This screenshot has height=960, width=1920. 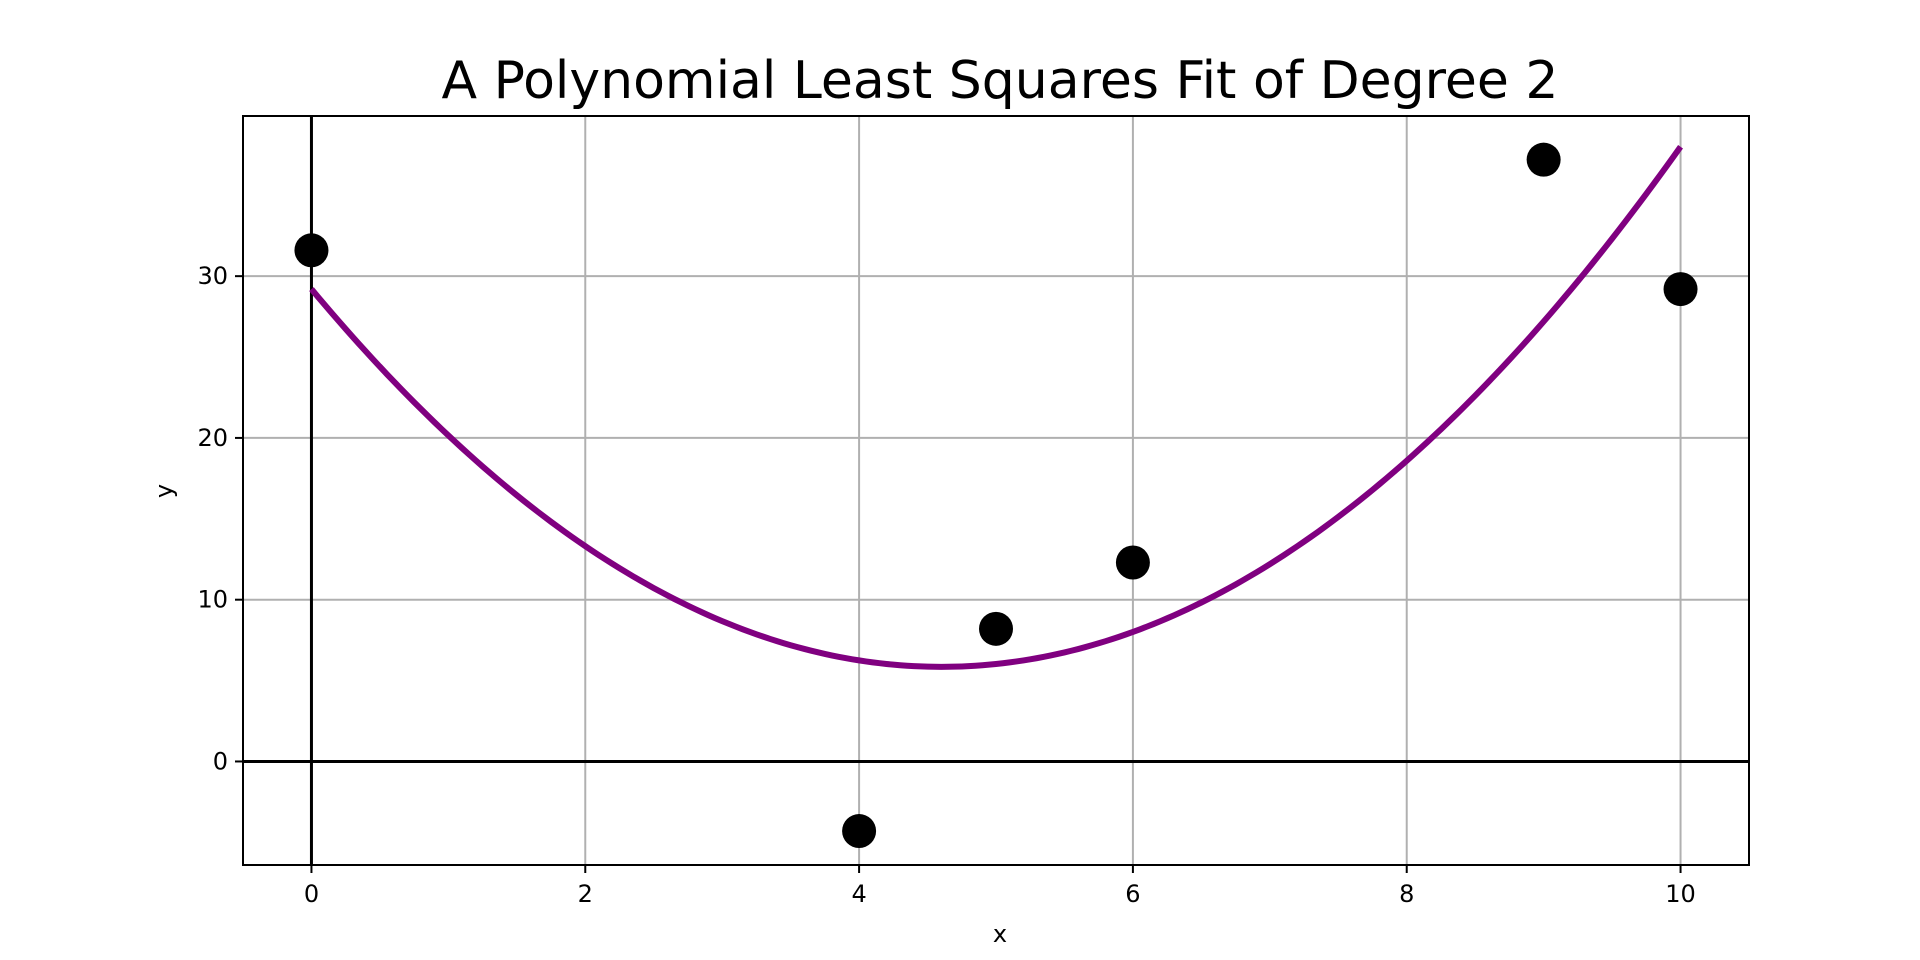 I want to click on x-tick-label: 2, so click(x=585, y=894).